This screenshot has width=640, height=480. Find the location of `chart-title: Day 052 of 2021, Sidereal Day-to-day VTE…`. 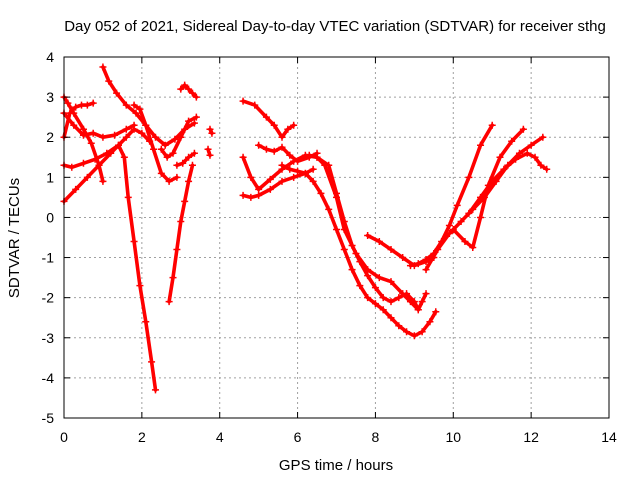

chart-title: Day 052 of 2021, Sidereal Day-to-day VTE… is located at coordinates (335, 26).